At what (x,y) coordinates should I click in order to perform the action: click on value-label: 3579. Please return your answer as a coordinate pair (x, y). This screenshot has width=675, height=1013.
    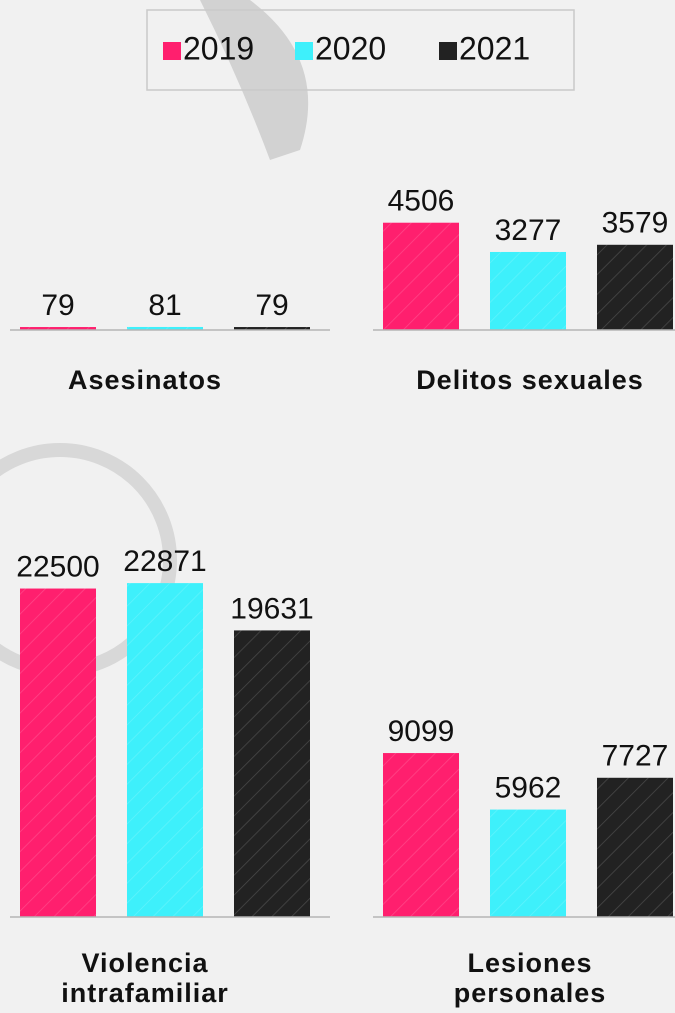
    Looking at the image, I should click on (635, 223).